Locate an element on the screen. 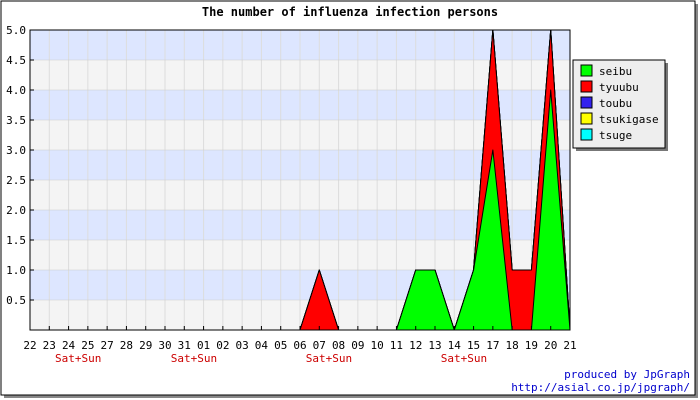 This screenshot has height=400, width=700. x-tick-label: 20 is located at coordinates (550, 345).